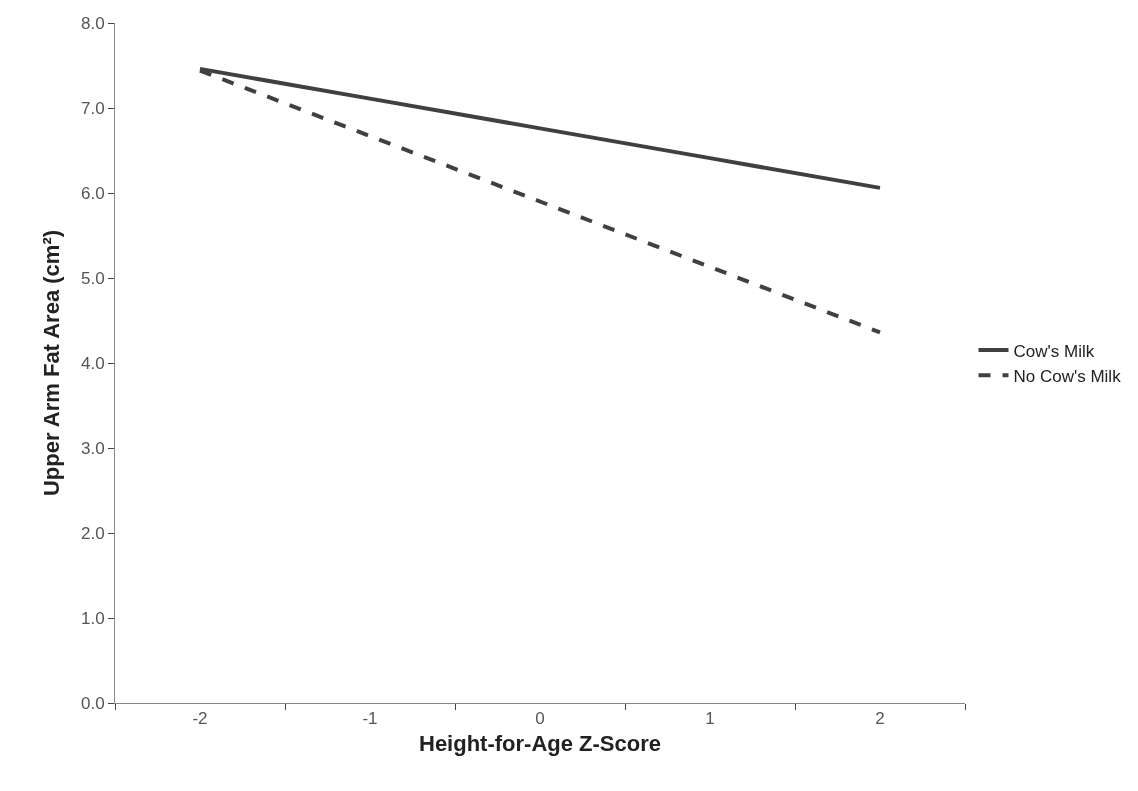 The width and height of the screenshot is (1138, 791). Describe the element at coordinates (92, 278) in the screenshot. I see `y-tick-label: 5.0` at that location.